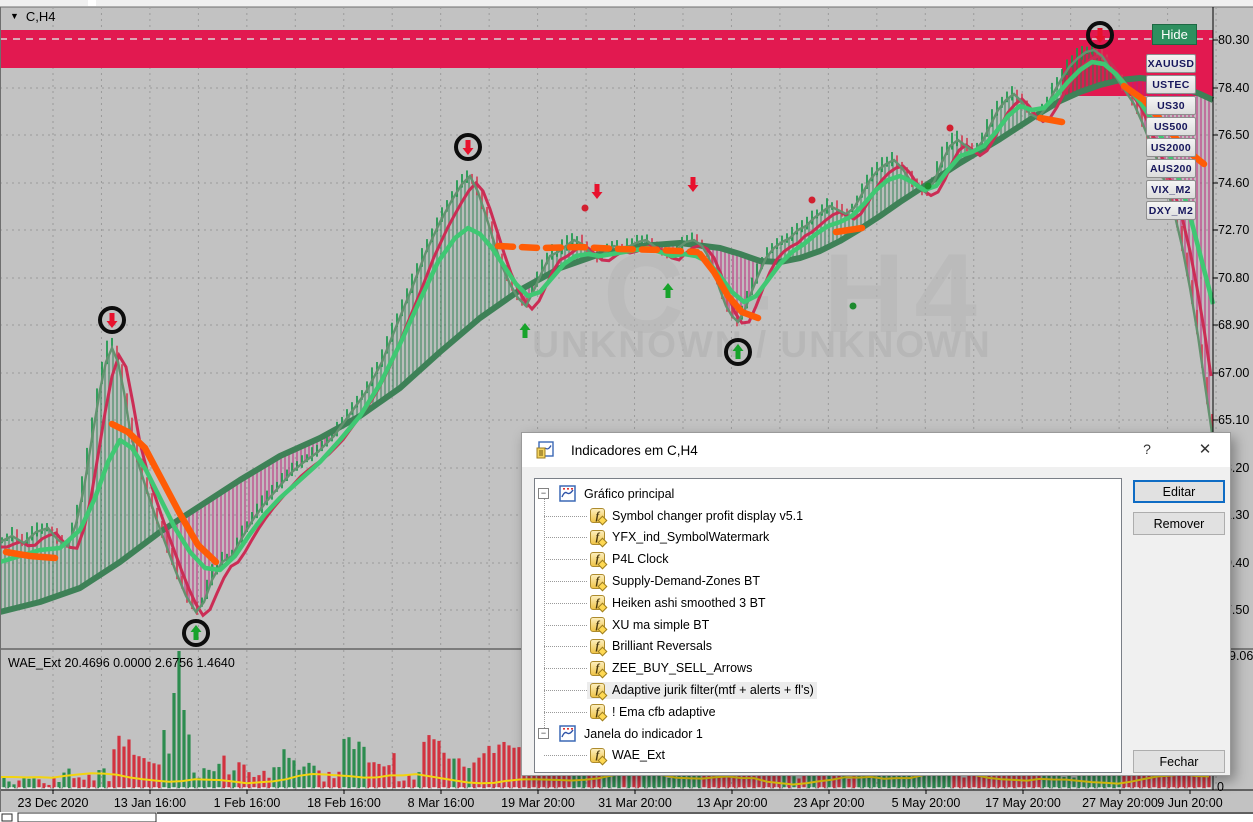 The image size is (1253, 822). Describe the element at coordinates (1233, 40) in the screenshot. I see `price-axis-label: 80.30` at that location.